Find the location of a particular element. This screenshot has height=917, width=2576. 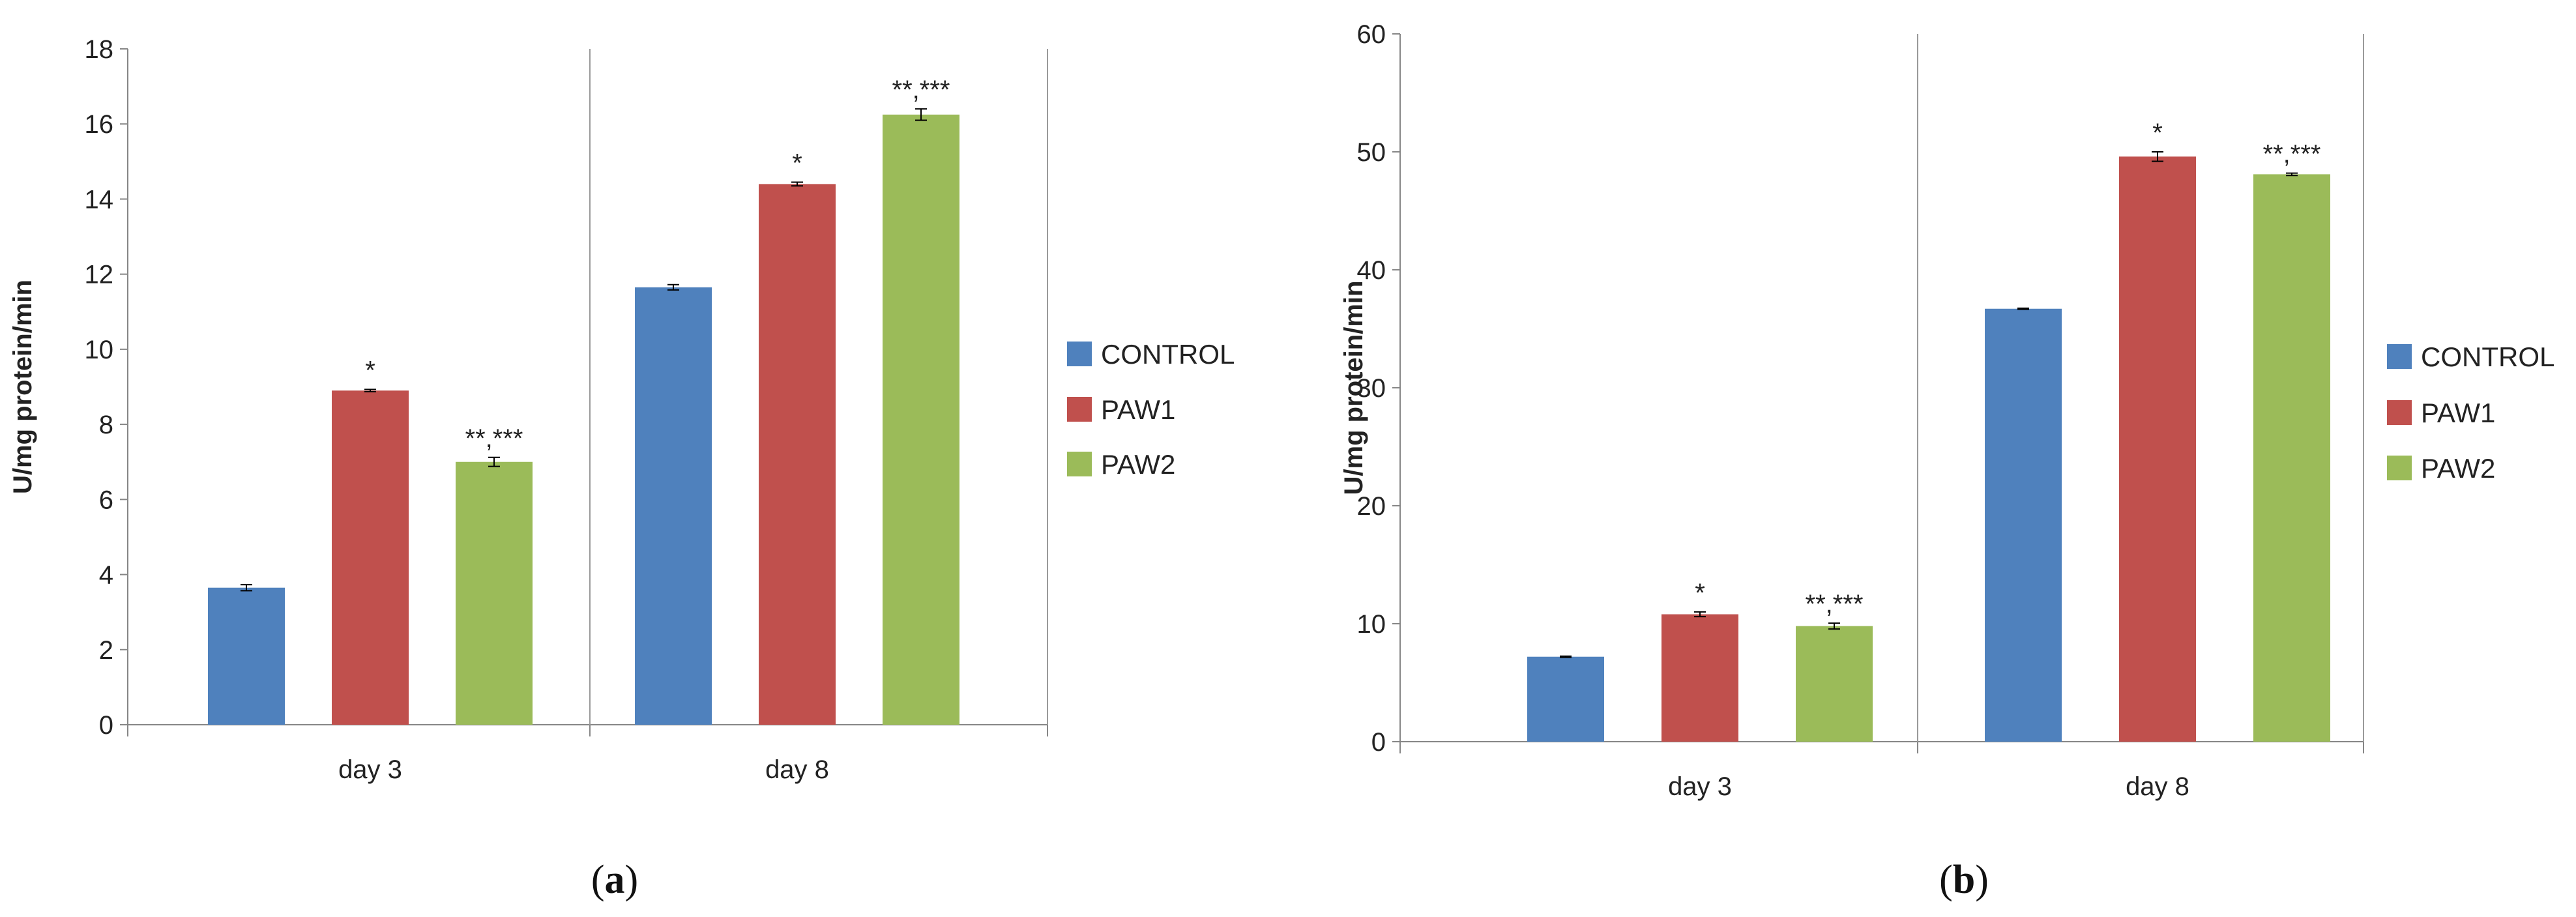

y-tick-label: 8 is located at coordinates (106, 425).